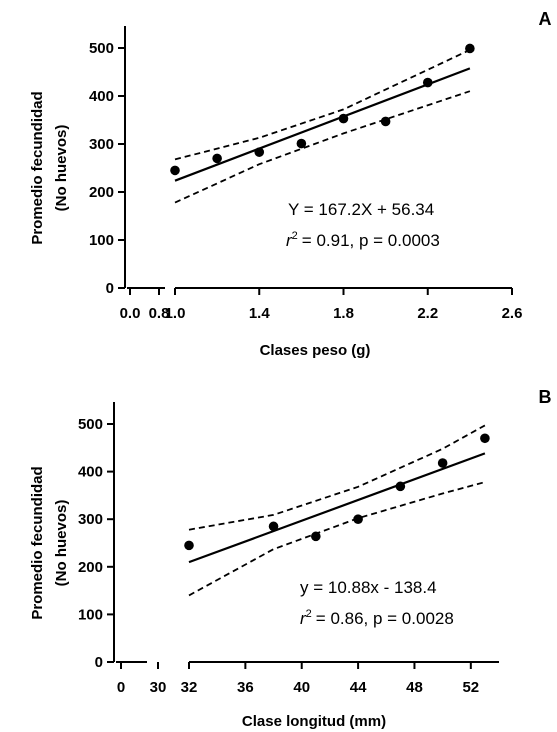  Describe the element at coordinates (385, 618) in the screenshot. I see `r-squared-value: = 0.86, p = 0.0028` at that location.